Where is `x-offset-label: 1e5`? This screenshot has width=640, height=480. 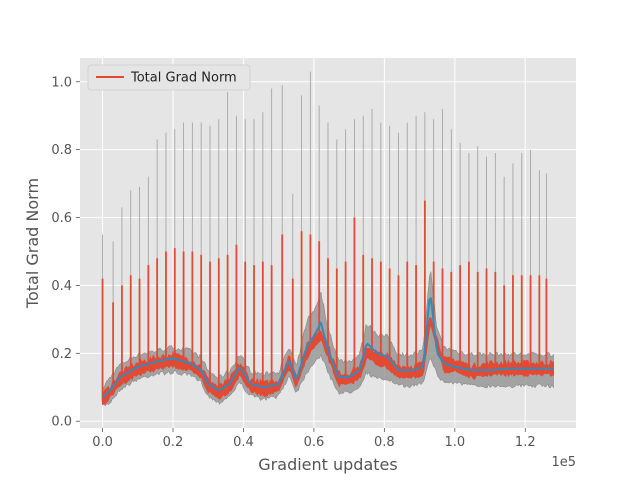 x-offset-label: 1e5 is located at coordinates (563, 462).